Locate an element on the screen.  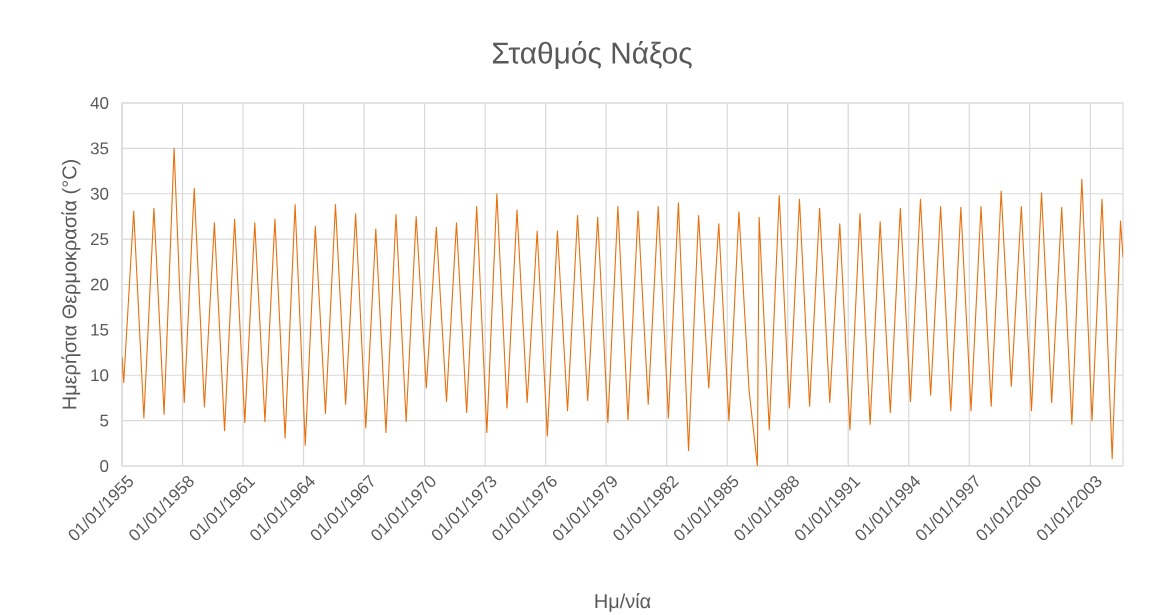
y-tick-label: 0 is located at coordinates (104, 466).